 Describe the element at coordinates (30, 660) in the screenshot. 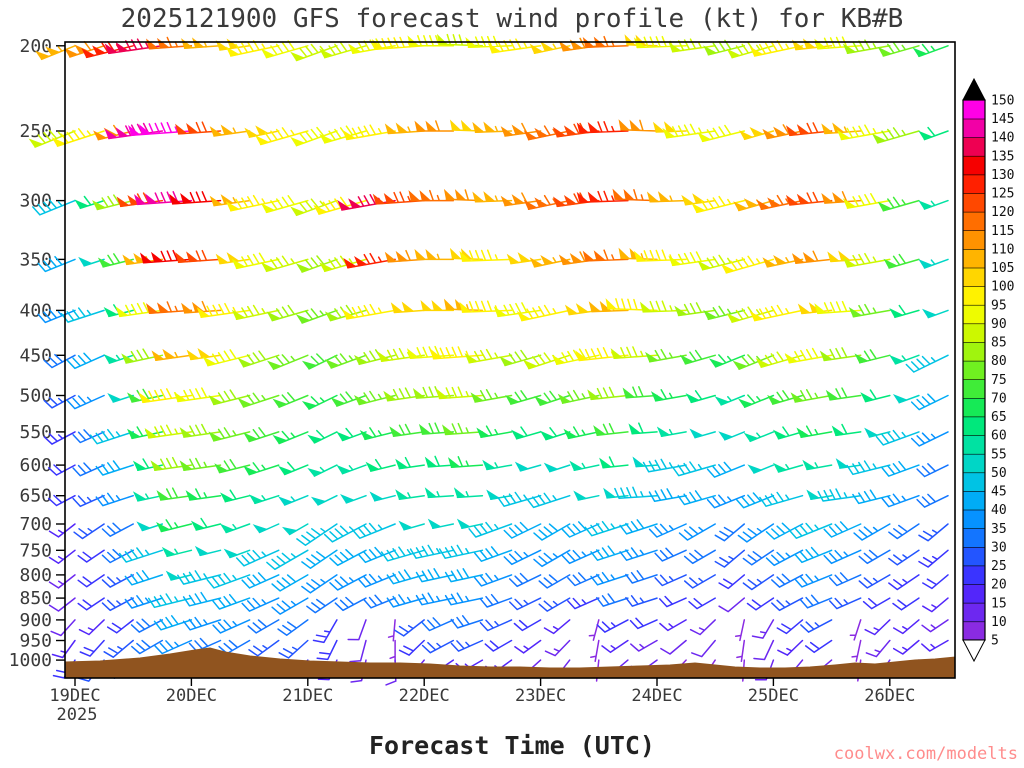

I see `svg-text: 1000` at that location.